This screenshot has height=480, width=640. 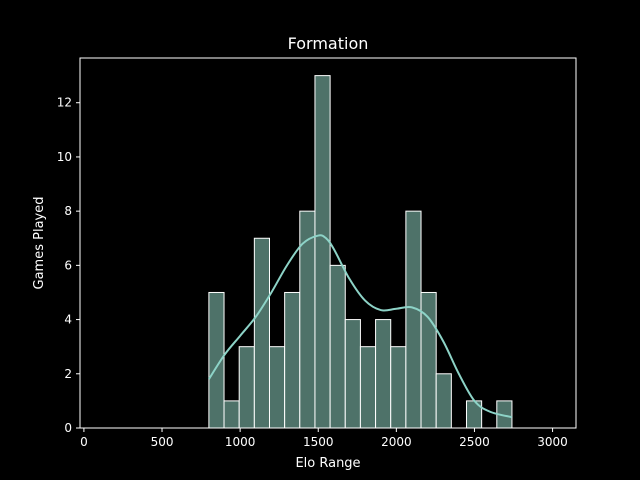 What do you see at coordinates (162, 442) in the screenshot?
I see `x-tick-label: 500` at bounding box center [162, 442].